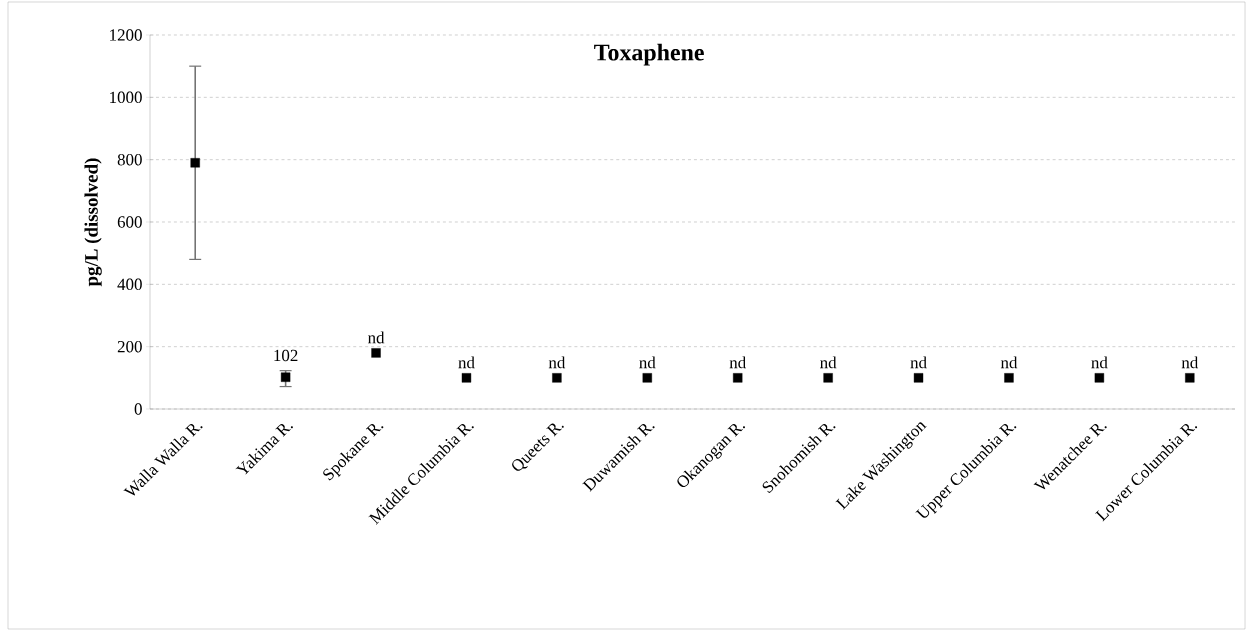 This screenshot has width=1247, height=631. What do you see at coordinates (129, 346) in the screenshot?
I see `y-tick-label: 200` at bounding box center [129, 346].